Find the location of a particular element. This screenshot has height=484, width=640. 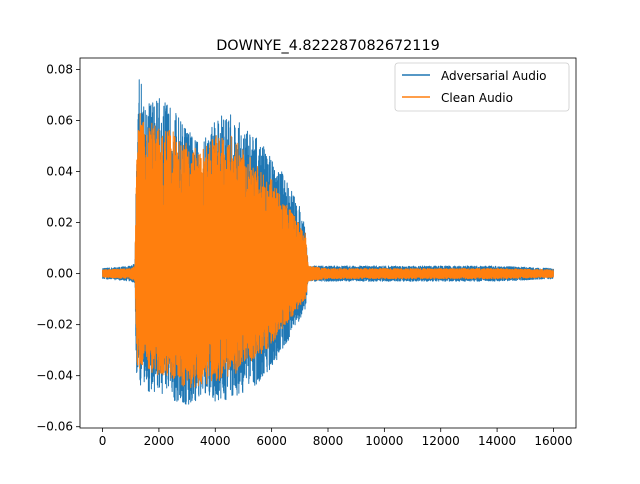

x-tick-label: 8000 is located at coordinates (328, 441).